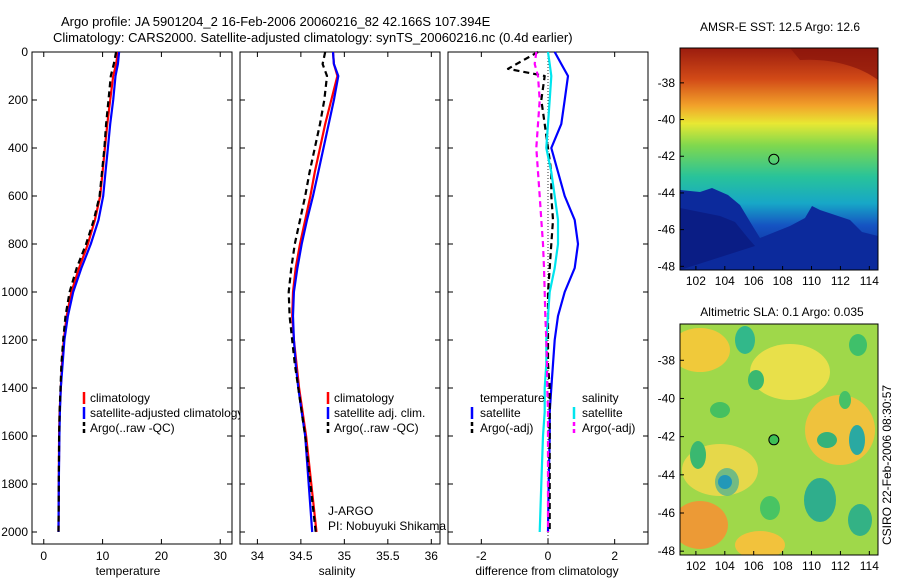 Image resolution: width=900 pixels, height=580 pixels. I want to click on sla-heatmap, so click(779, 439).